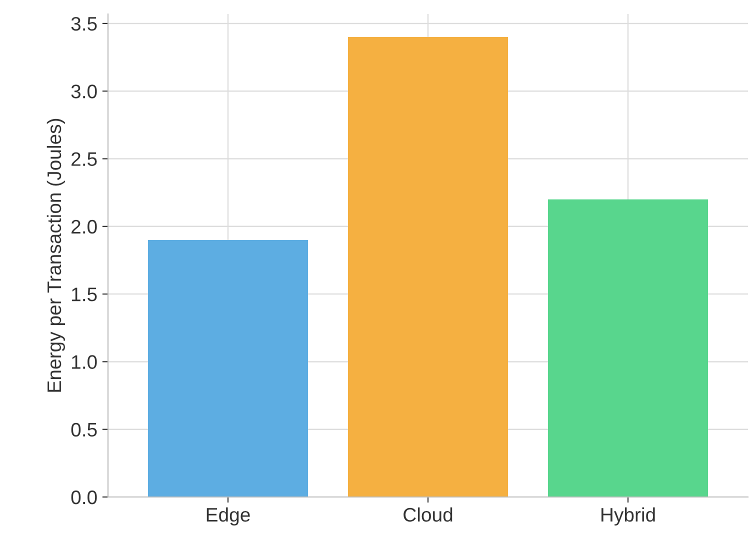 The image size is (750, 548). I want to click on y-tick-label: 0.0, so click(84, 497).